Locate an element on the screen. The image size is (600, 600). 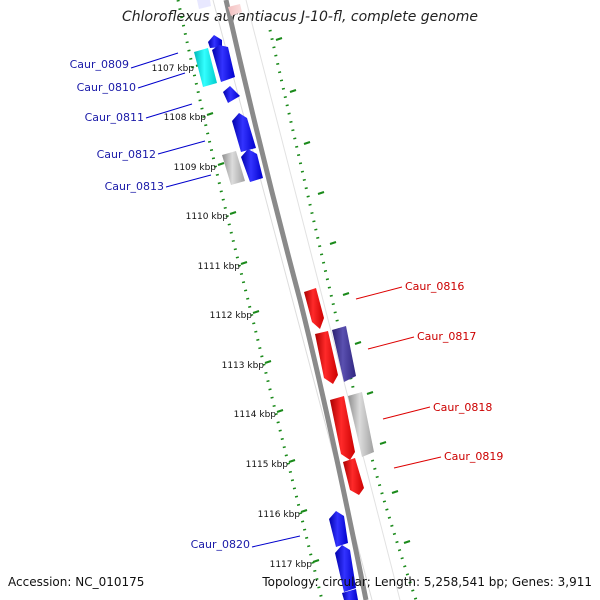
feature-partial-top-left is located at coordinates (204, 4).